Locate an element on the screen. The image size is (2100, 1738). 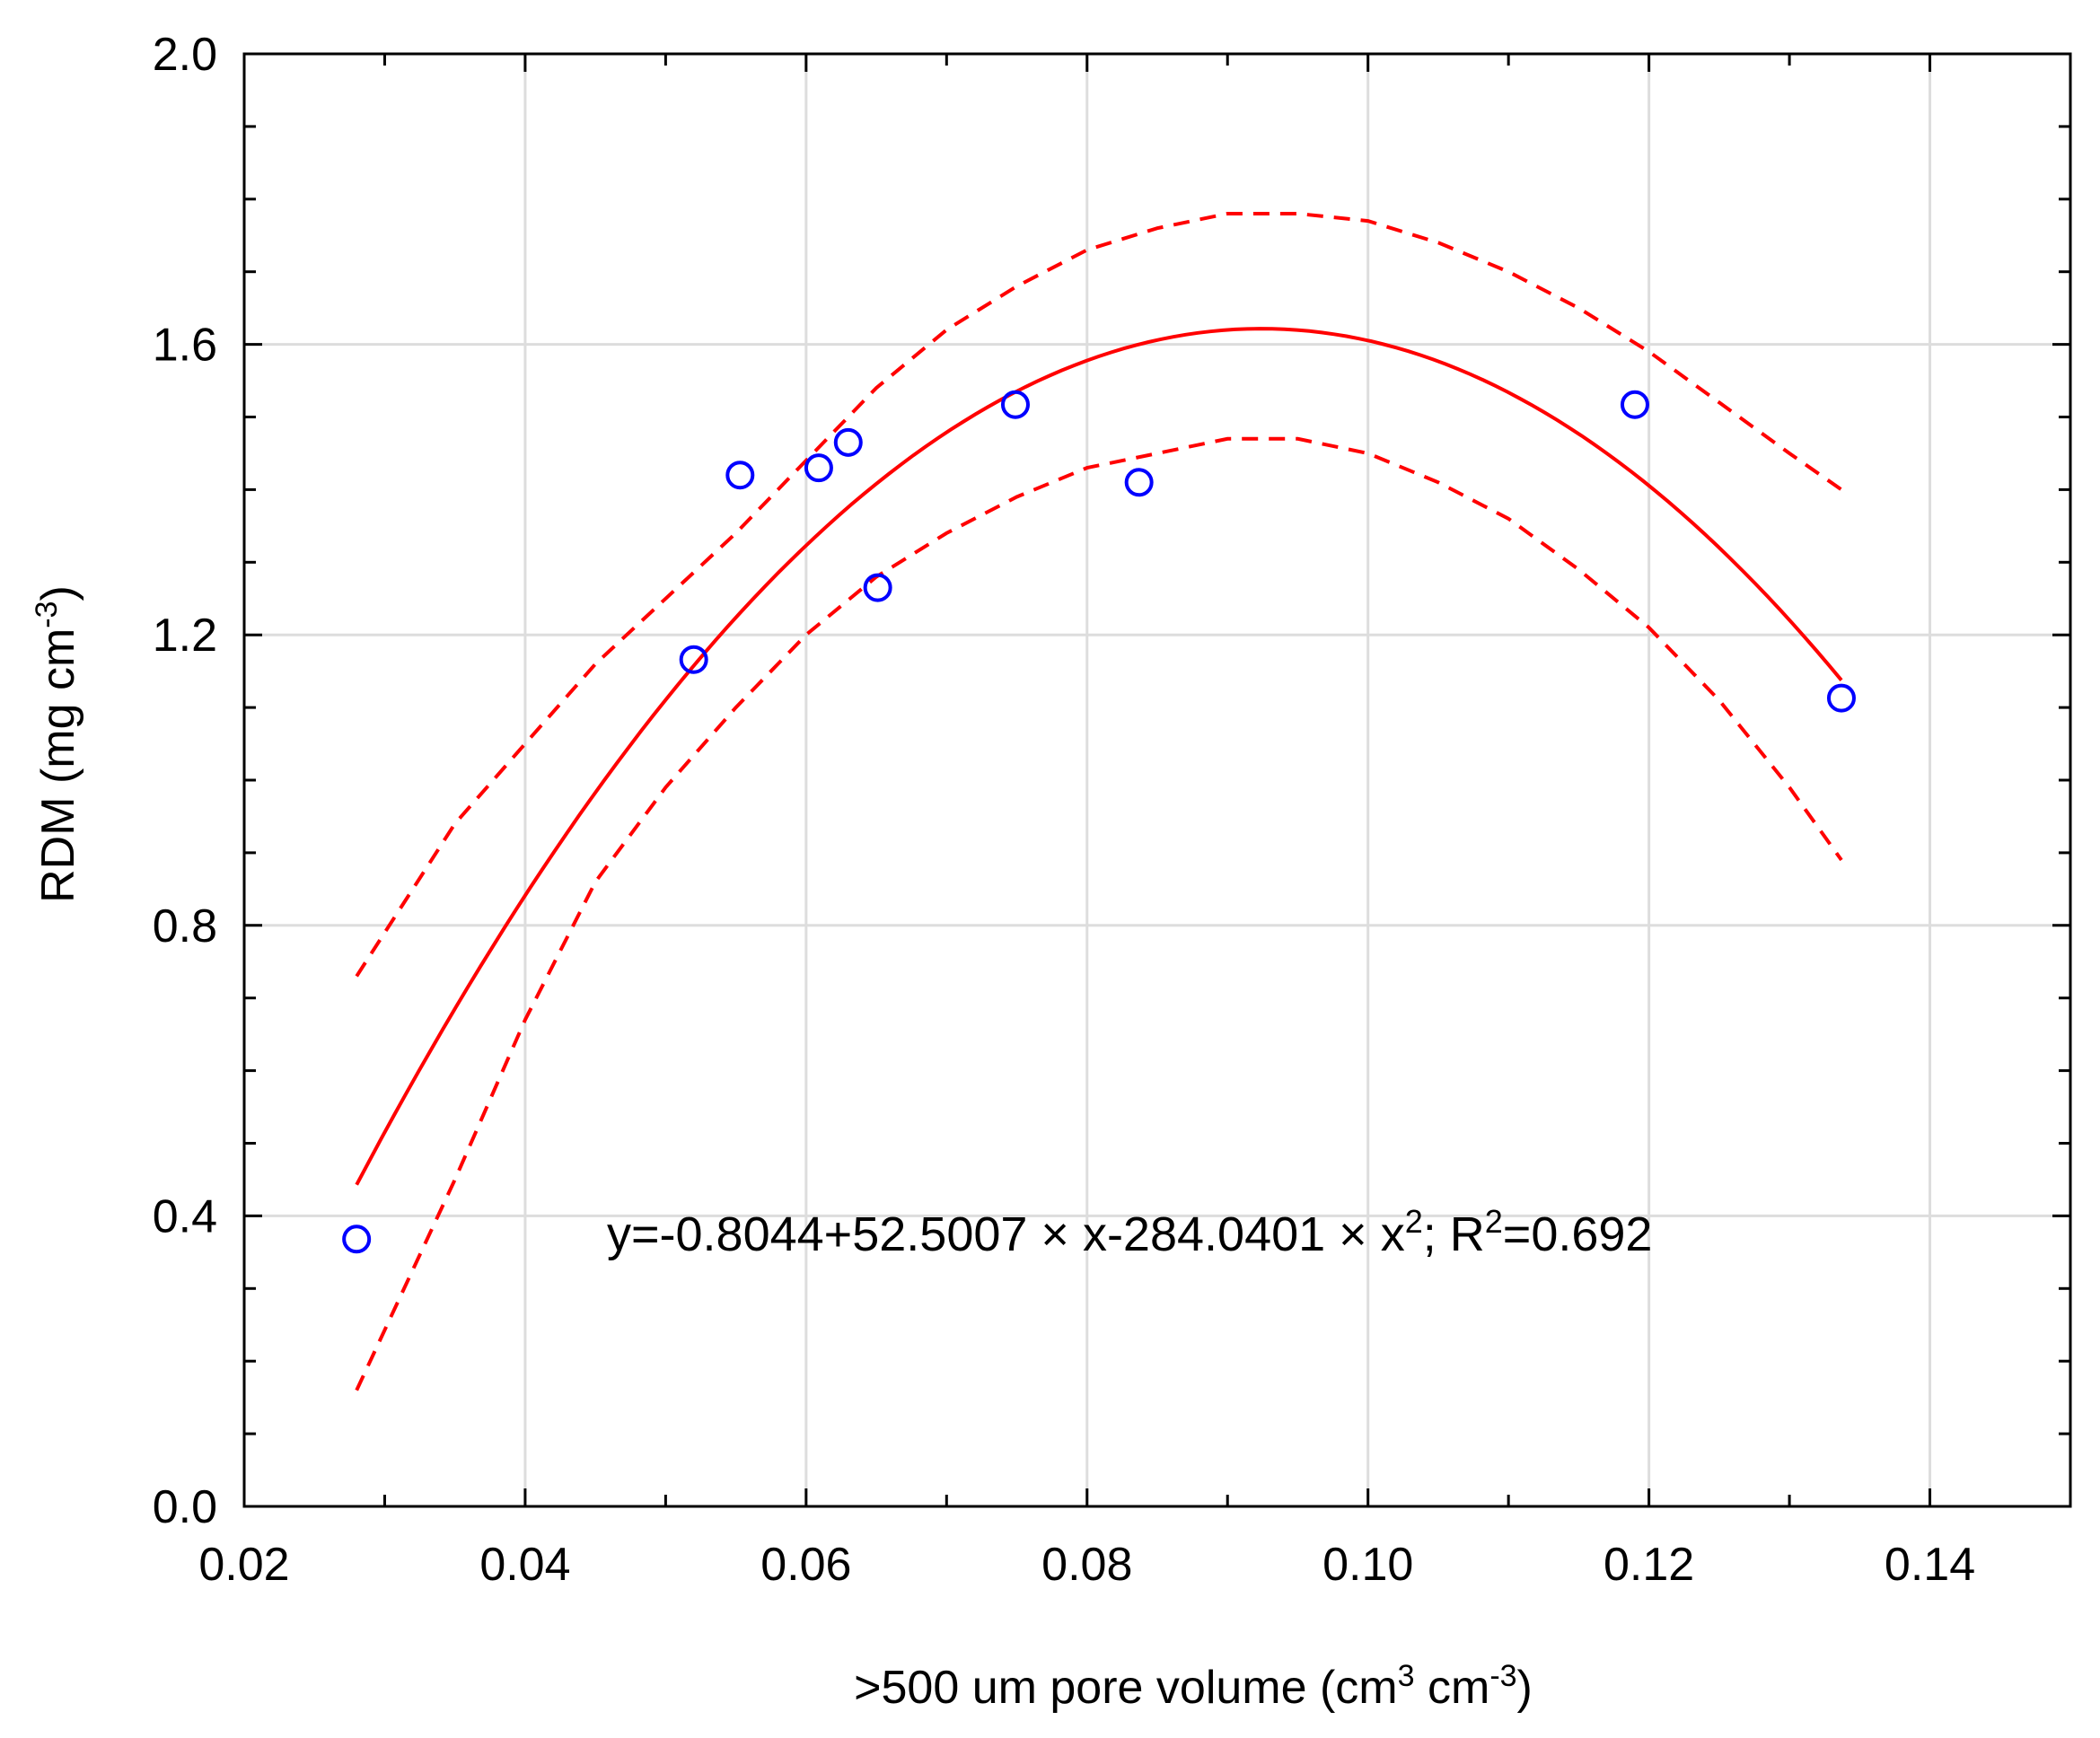
equation-sup1: 2 is located at coordinates (1414, 1221).